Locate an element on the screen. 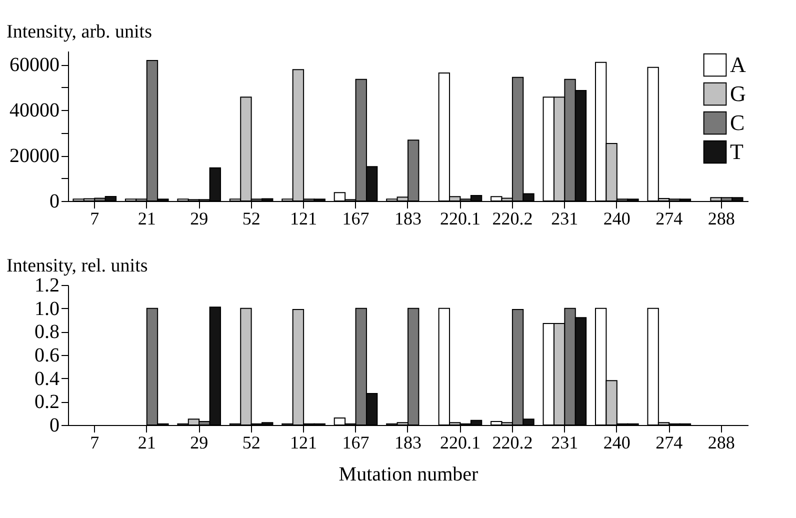  y-tick-label: 0.2 is located at coordinates (47, 402).